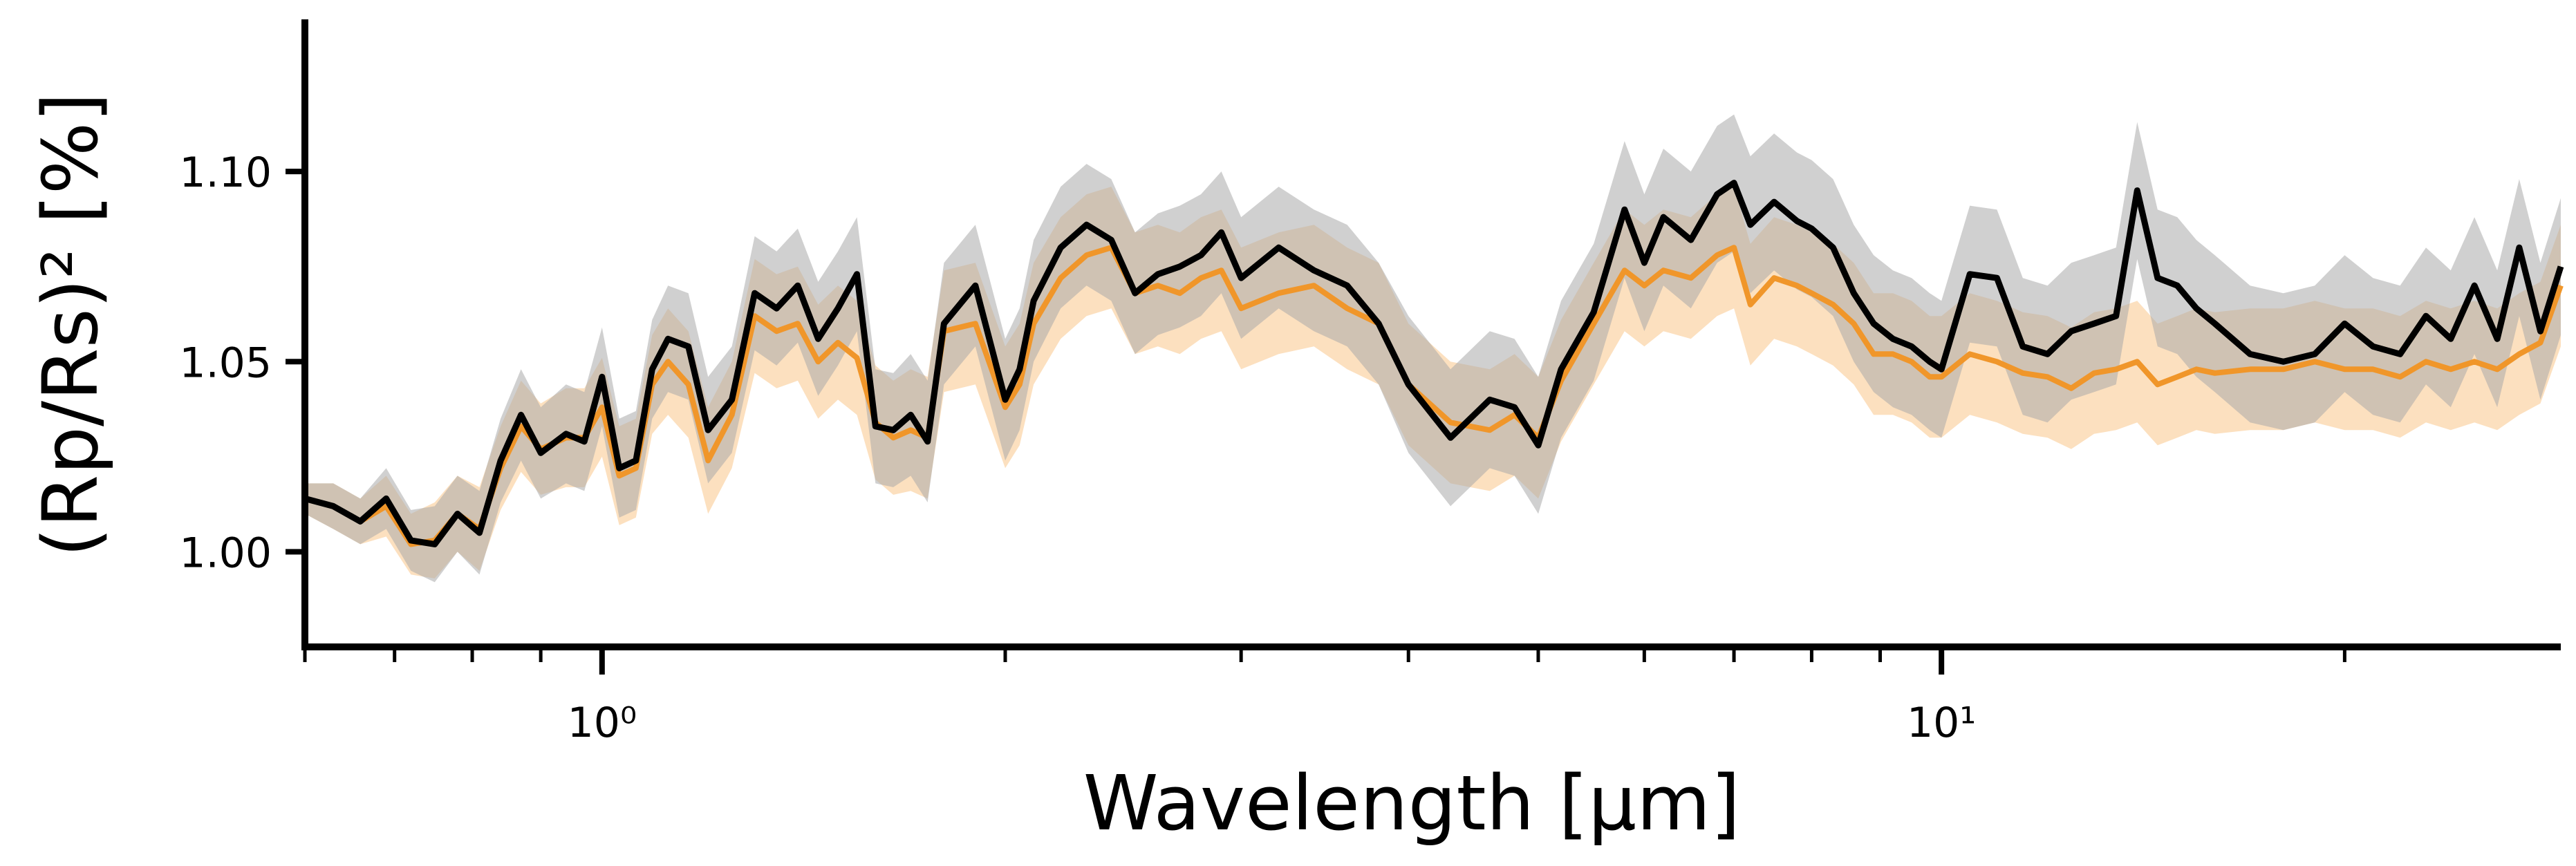 This screenshot has height=866, width=2576. I want to click on y-tick-label-1: 1.05, so click(225, 363).